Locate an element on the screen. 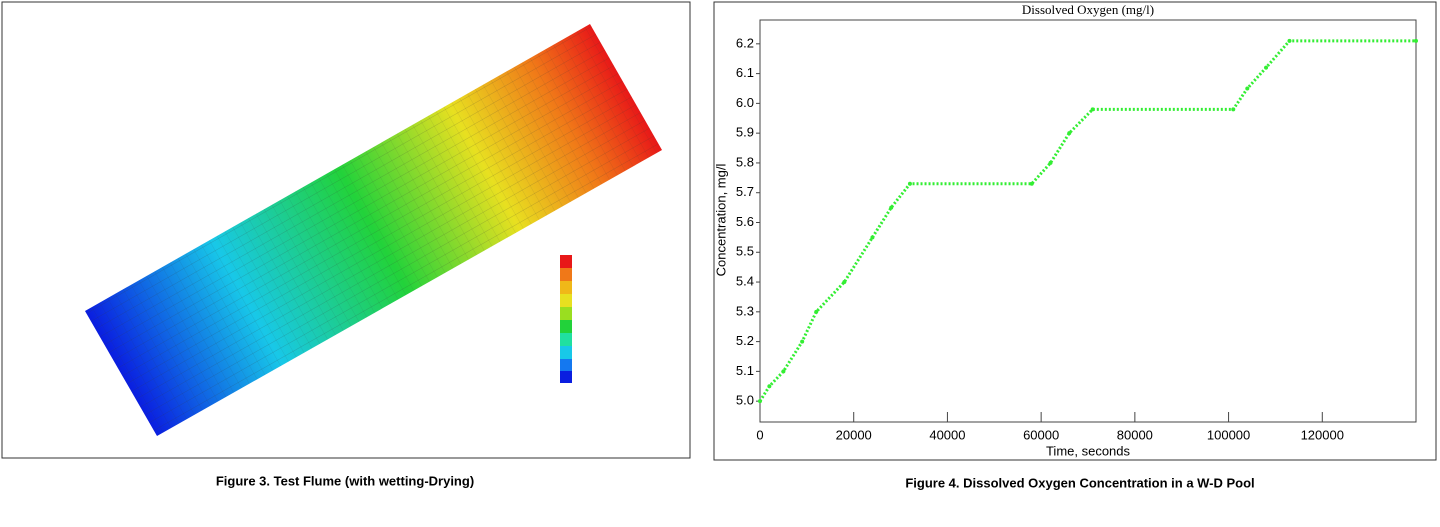 This screenshot has height=527, width=1440. y-tick-label: 5.9 is located at coordinates (745, 132).